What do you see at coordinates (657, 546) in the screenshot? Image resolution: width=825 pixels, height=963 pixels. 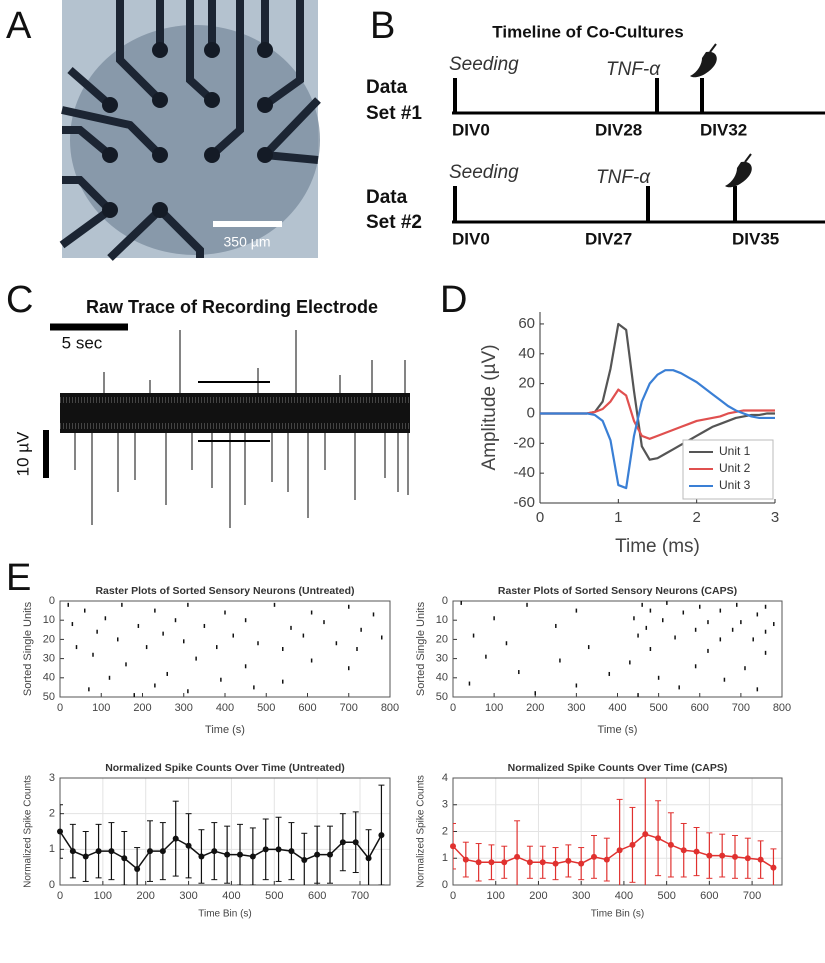 I see `x-axis-label: Time (ms)` at bounding box center [657, 546].